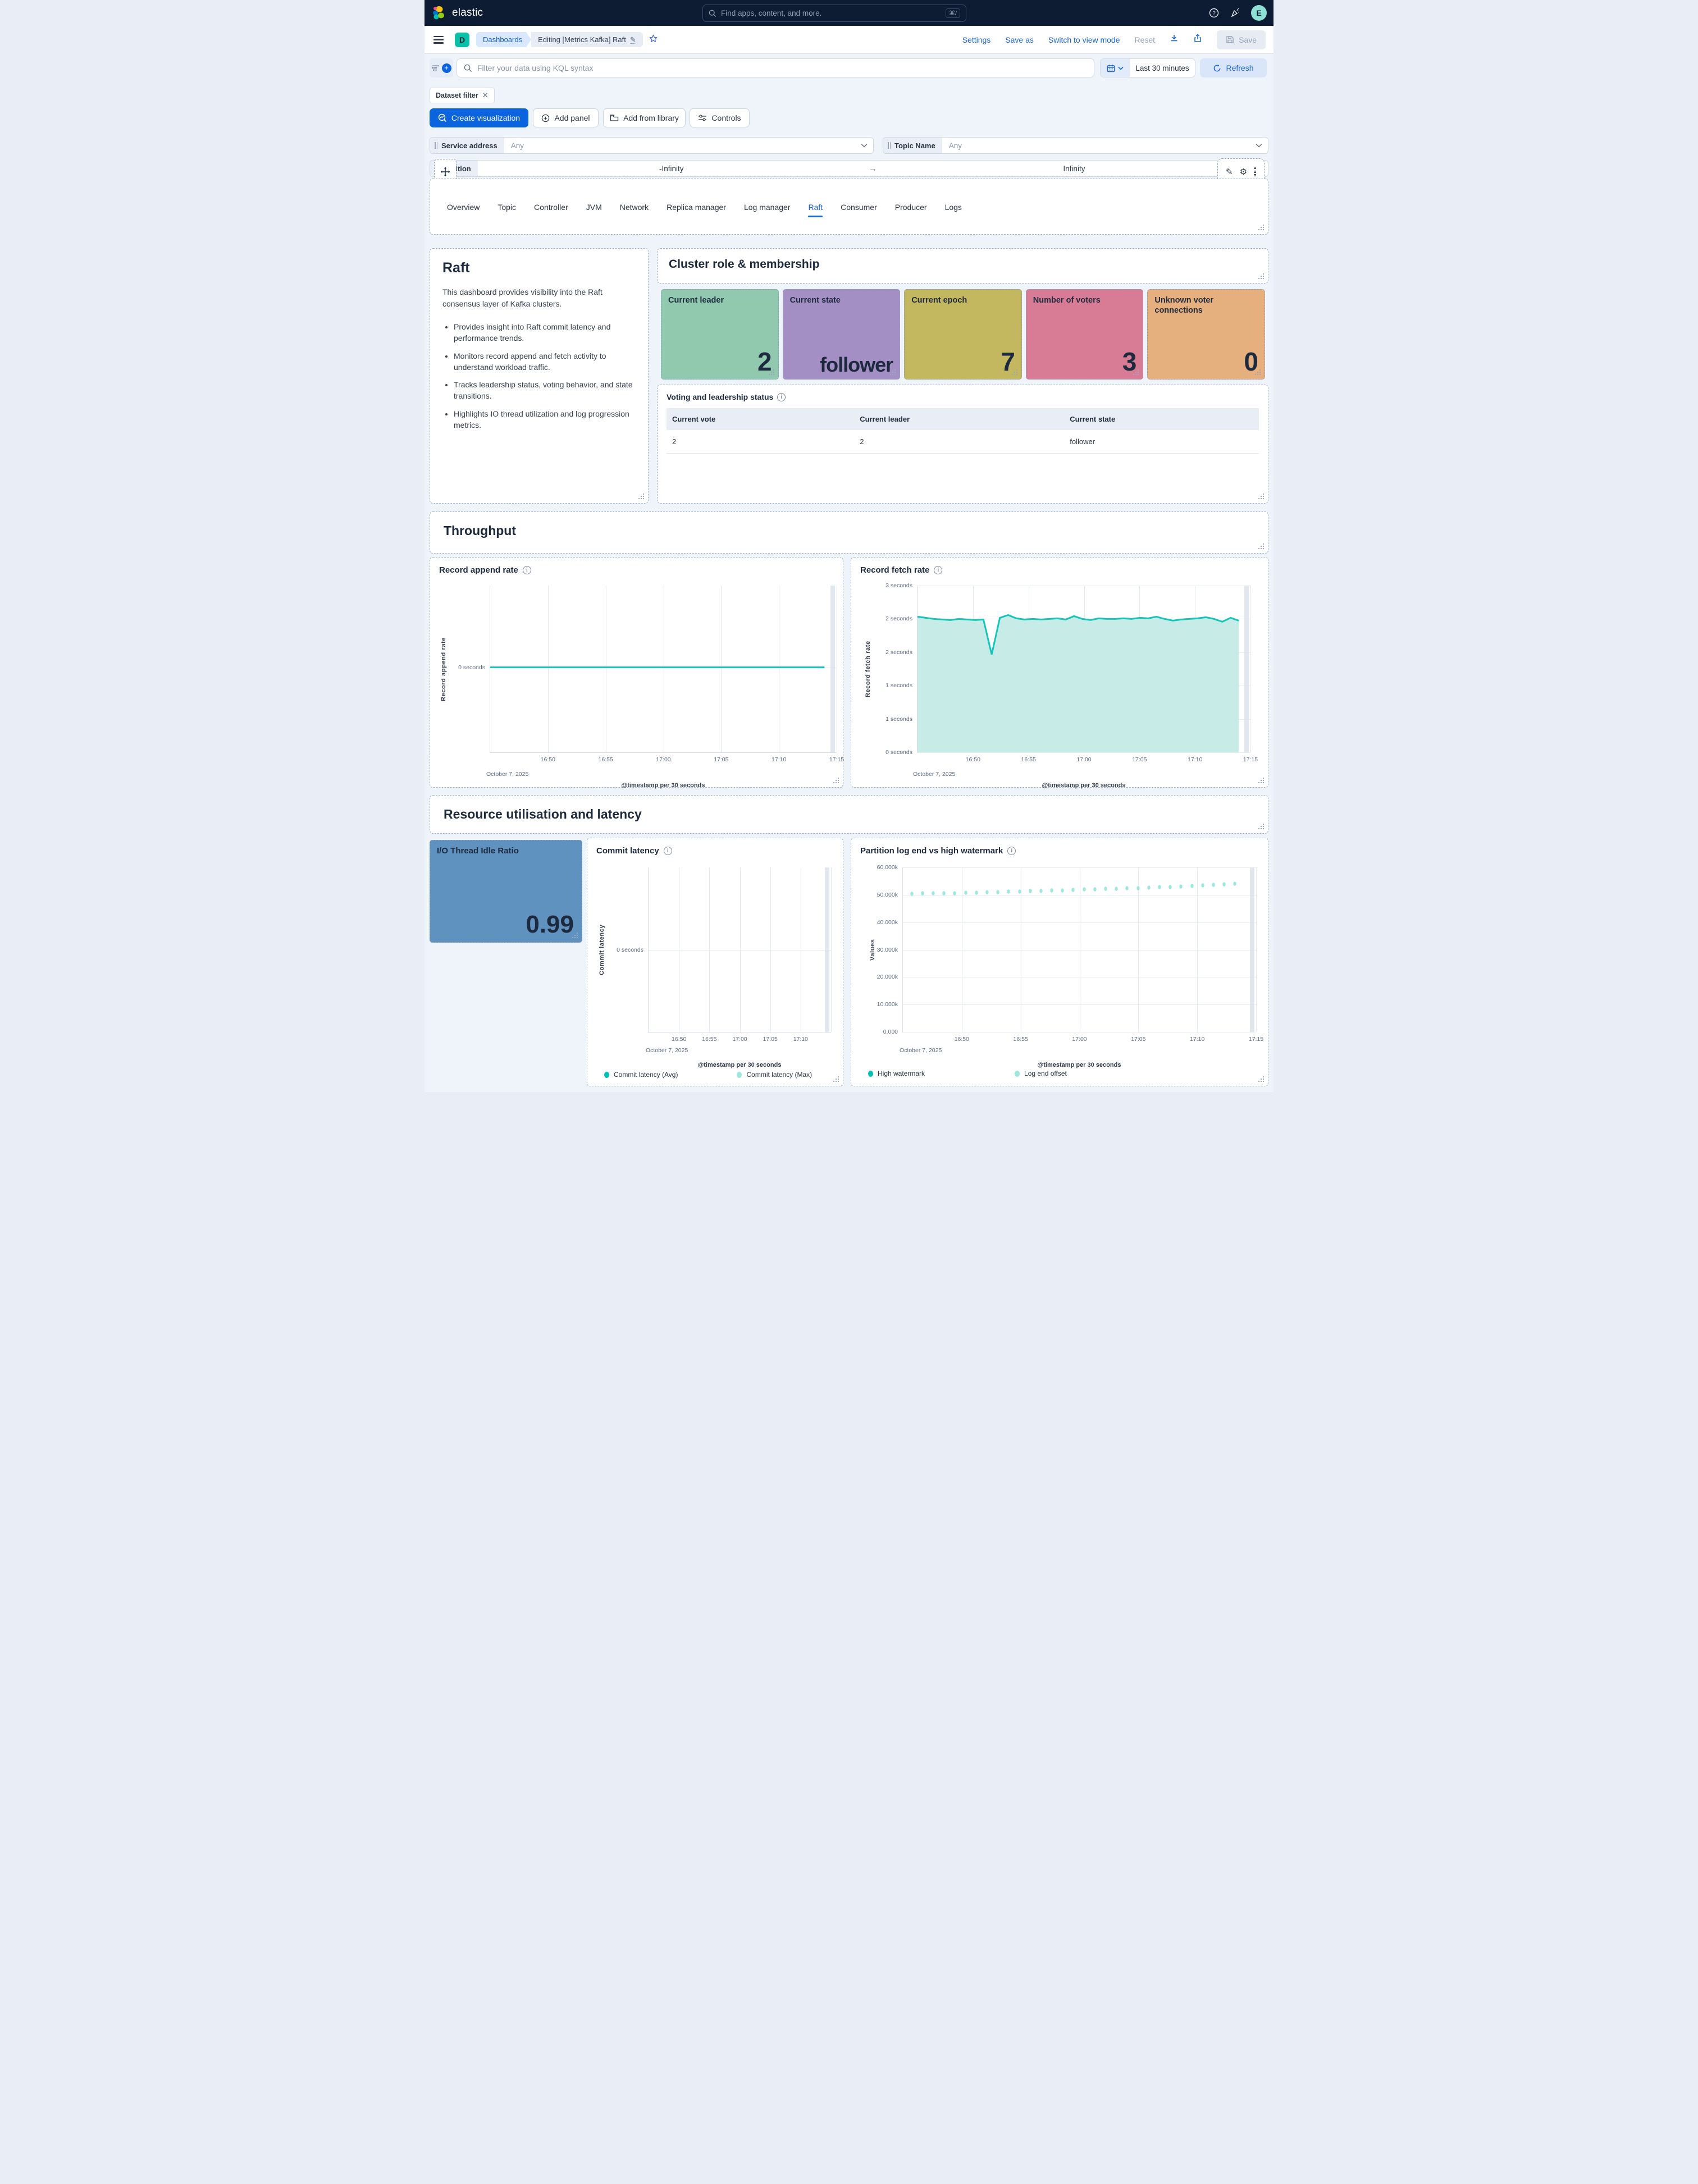  What do you see at coordinates (867, 145) in the screenshot?
I see `chevron-down-icon` at bounding box center [867, 145].